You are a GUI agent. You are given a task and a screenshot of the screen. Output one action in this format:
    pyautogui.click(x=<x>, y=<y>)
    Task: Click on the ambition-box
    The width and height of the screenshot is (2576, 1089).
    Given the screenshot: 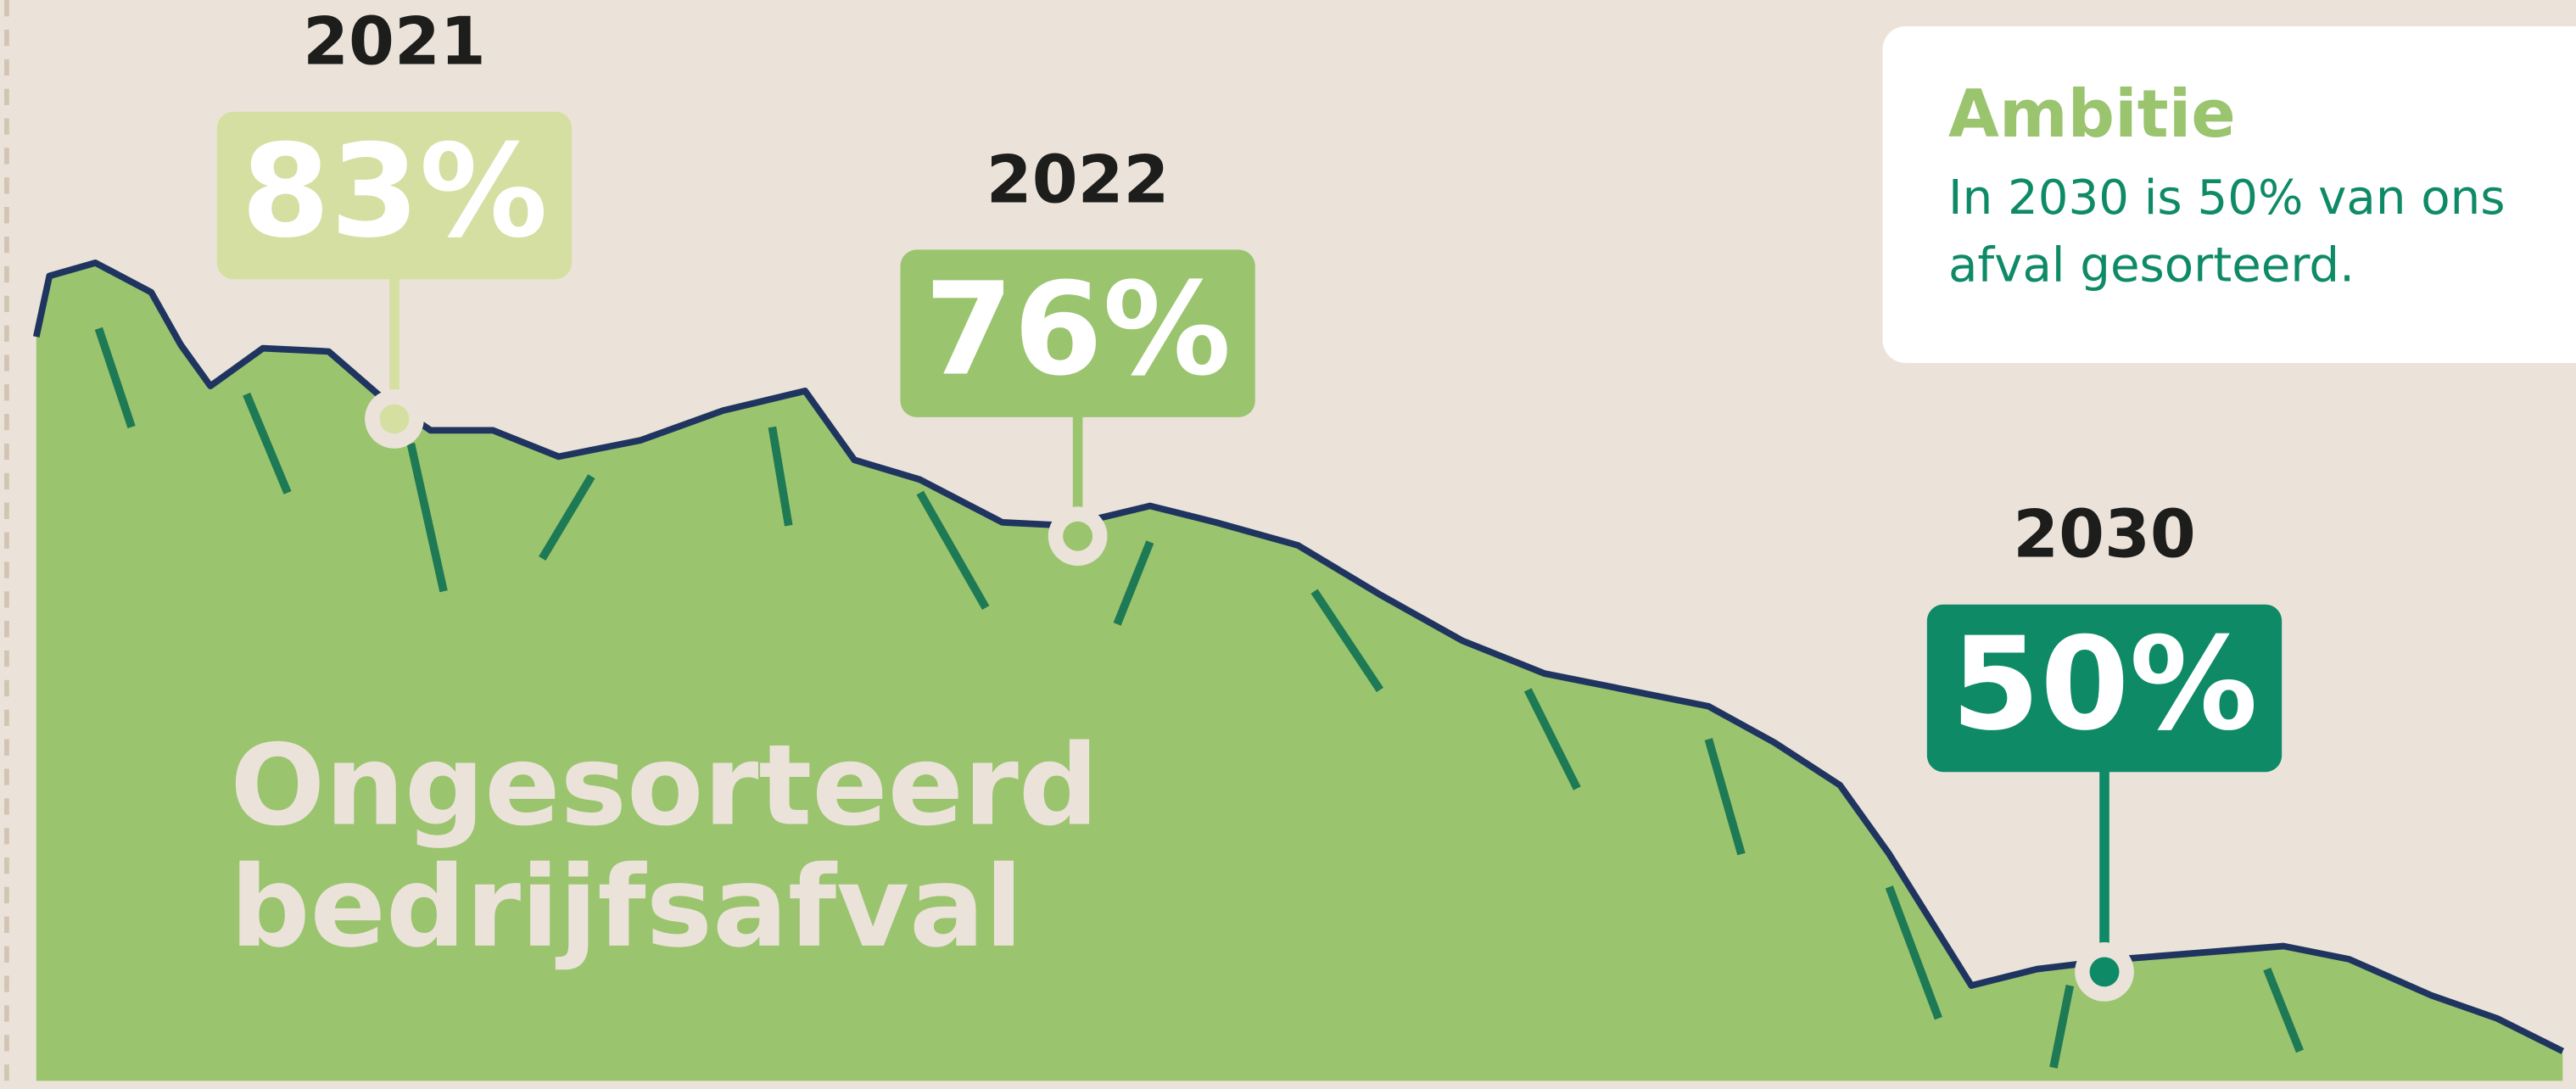 What is the action you would take?
    pyautogui.click(x=2229, y=194)
    